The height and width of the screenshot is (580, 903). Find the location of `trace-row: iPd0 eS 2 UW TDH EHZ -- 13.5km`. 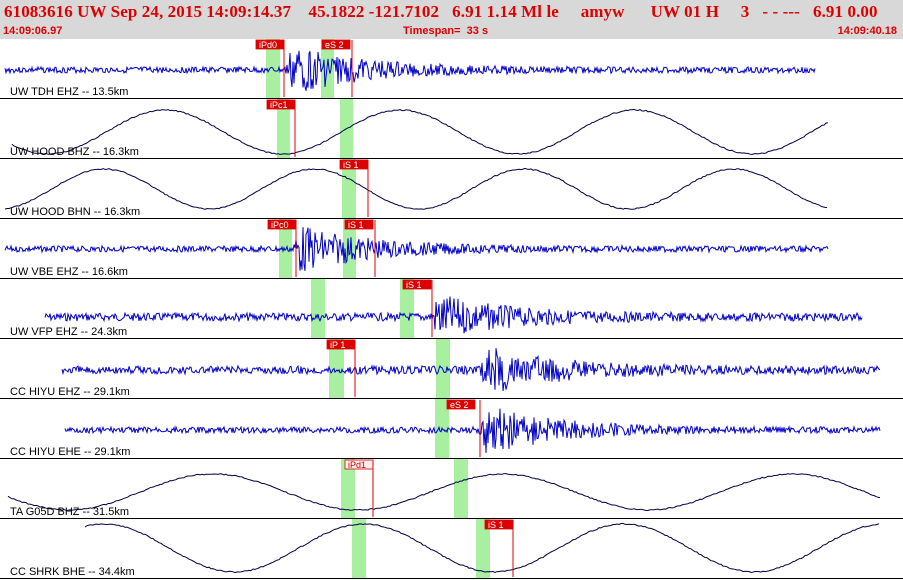

trace-row: iPd0 eS 2 UW TDH EHZ -- 13.5km is located at coordinates (451, 69).